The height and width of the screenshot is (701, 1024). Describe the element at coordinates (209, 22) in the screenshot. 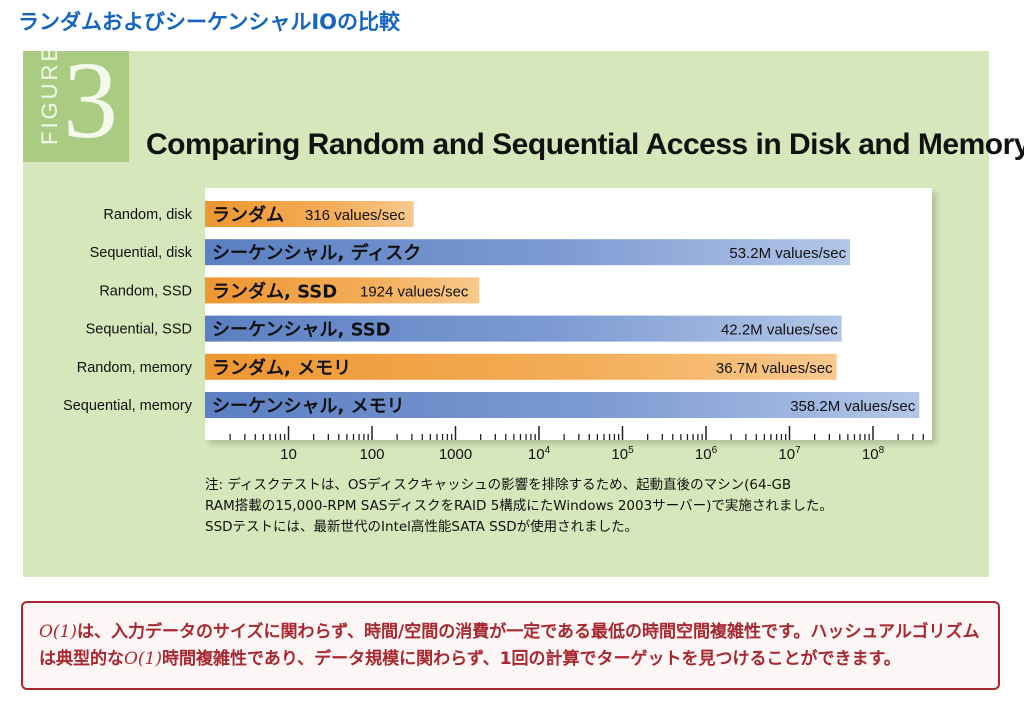

I see `slide-title: ランダムおよびシーケンシャルIOの比較` at that location.